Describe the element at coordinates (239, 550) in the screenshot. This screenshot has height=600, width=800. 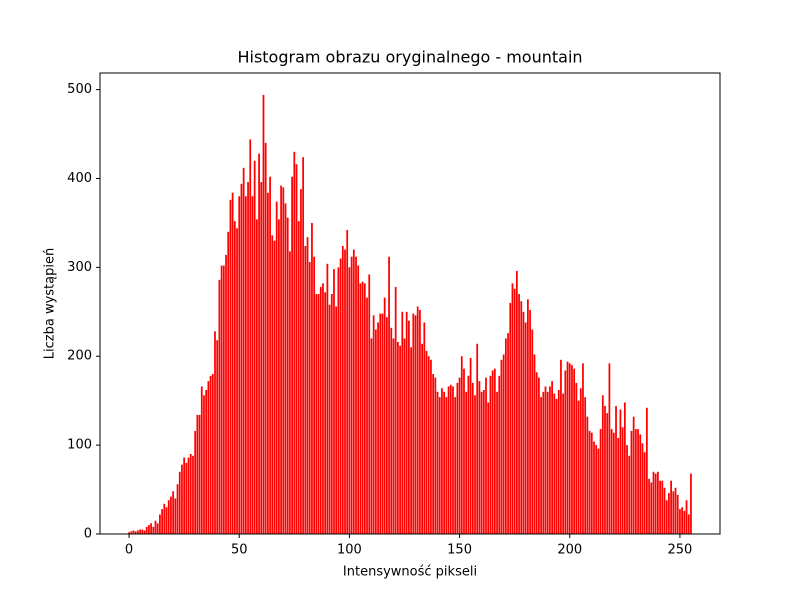
I see `x-tick-label: 50` at that location.